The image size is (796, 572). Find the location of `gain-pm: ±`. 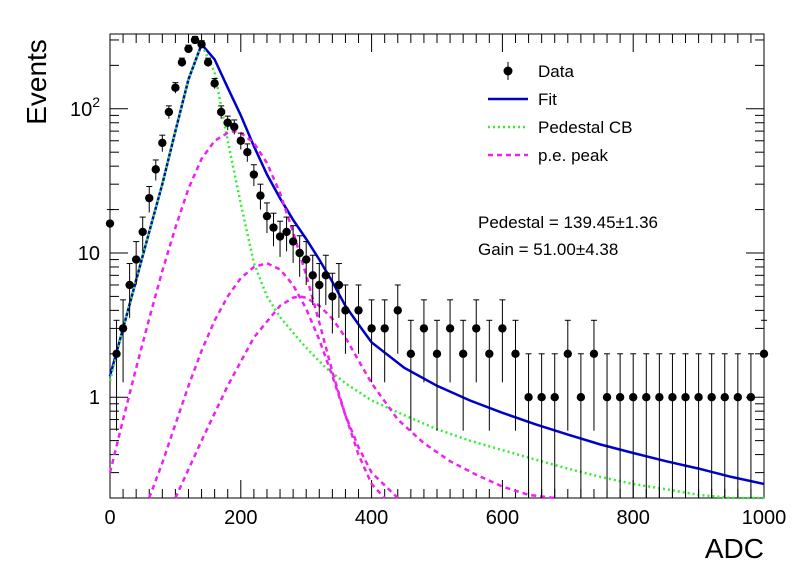

gain-pm: ± is located at coordinates (580, 249).